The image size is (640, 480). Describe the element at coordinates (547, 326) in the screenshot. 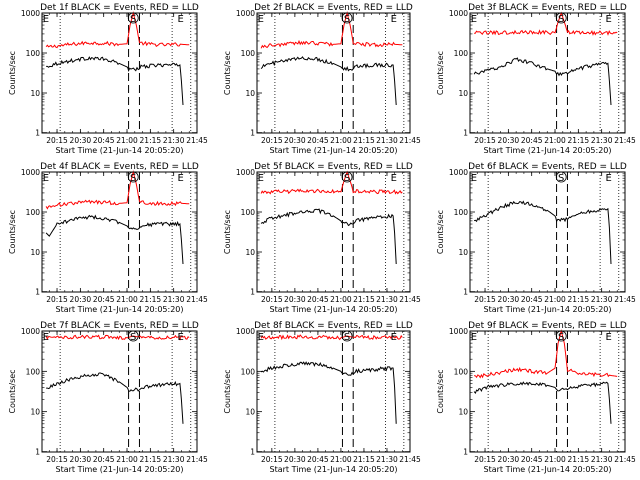

I see `panel-title: Det 9f BLACK = Events, RED = LLD` at that location.